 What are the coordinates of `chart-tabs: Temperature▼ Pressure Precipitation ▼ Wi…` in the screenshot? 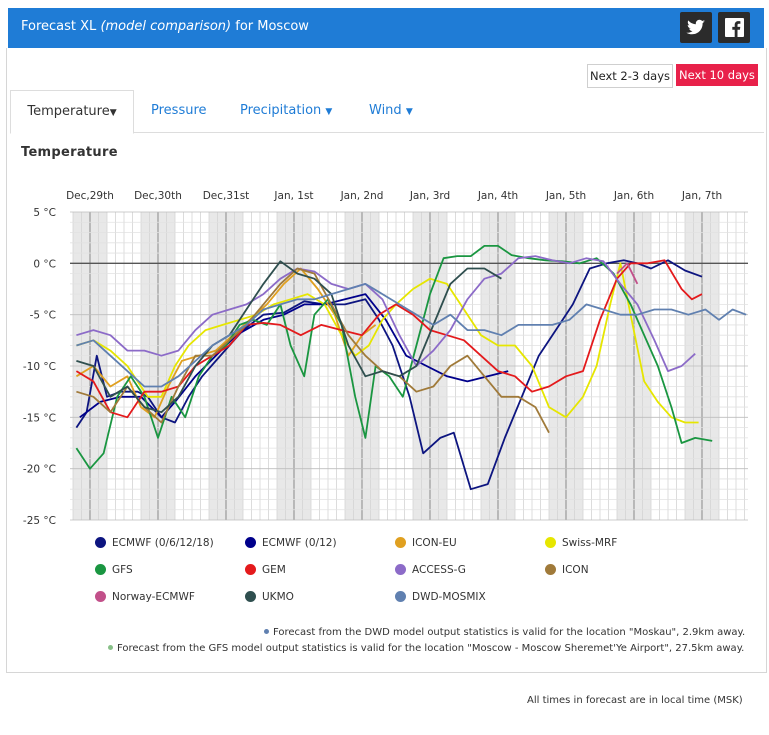 It's located at (387, 112).